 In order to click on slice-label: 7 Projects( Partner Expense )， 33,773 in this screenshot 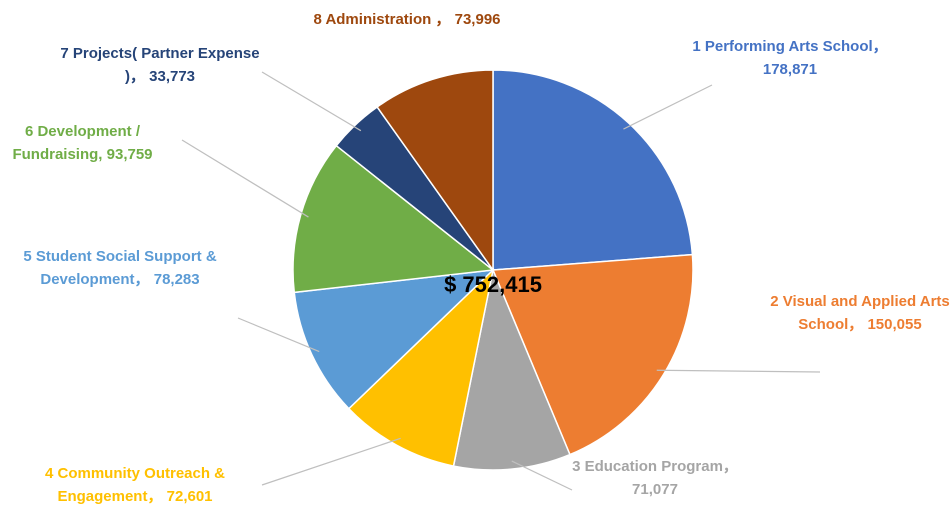, I will do `click(160, 65)`.